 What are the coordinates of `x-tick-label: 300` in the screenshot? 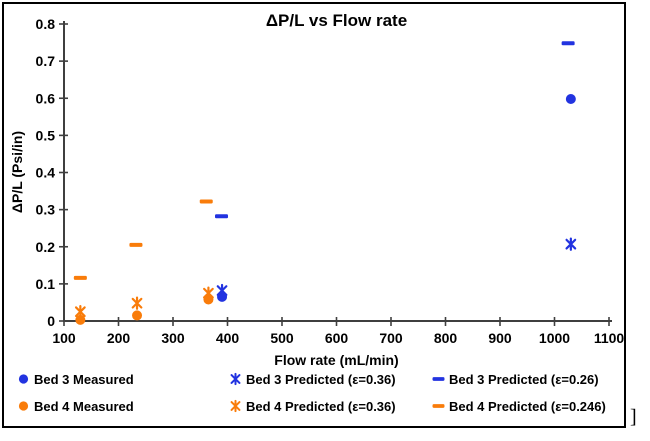 It's located at (173, 338).